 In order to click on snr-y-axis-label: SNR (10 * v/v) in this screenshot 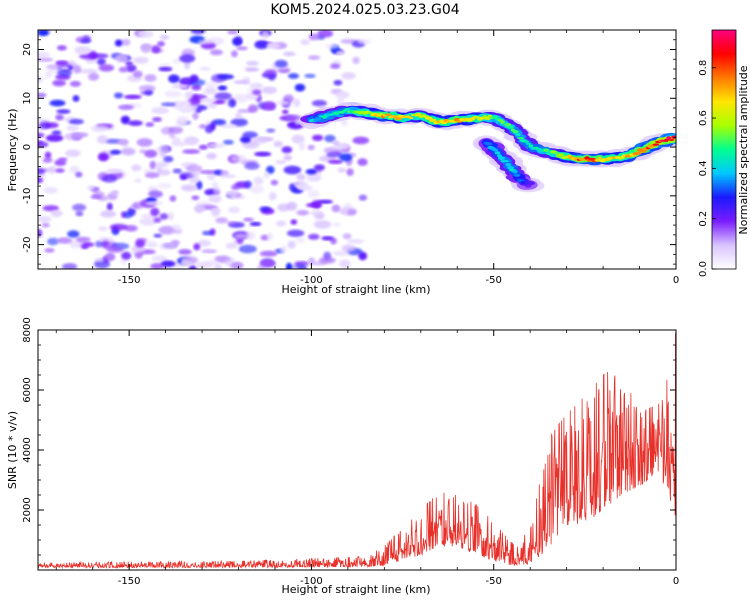, I will do `click(12, 450)`.